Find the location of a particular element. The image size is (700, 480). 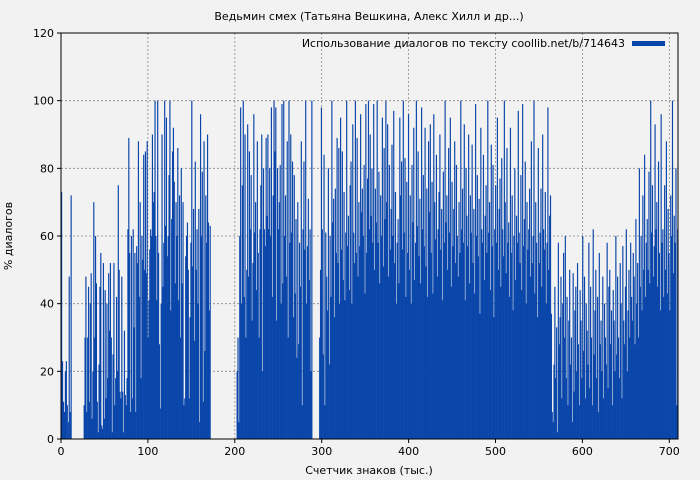

y-tick-label: 40 is located at coordinates (47, 304).